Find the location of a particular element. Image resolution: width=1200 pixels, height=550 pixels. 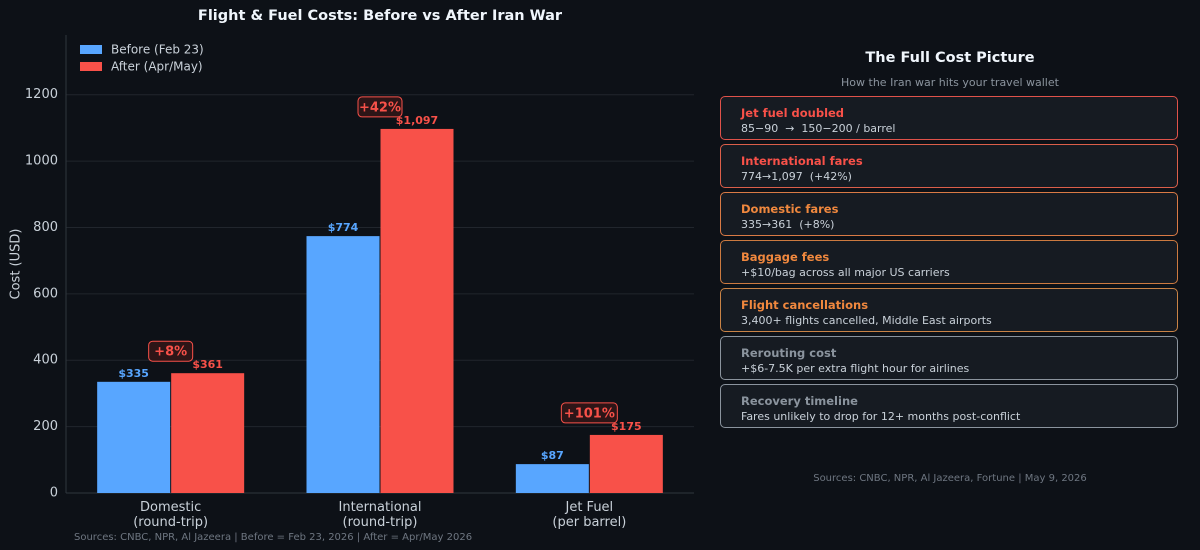

cost-card: International fares 774→1,097 (+42%) is located at coordinates (949, 166).